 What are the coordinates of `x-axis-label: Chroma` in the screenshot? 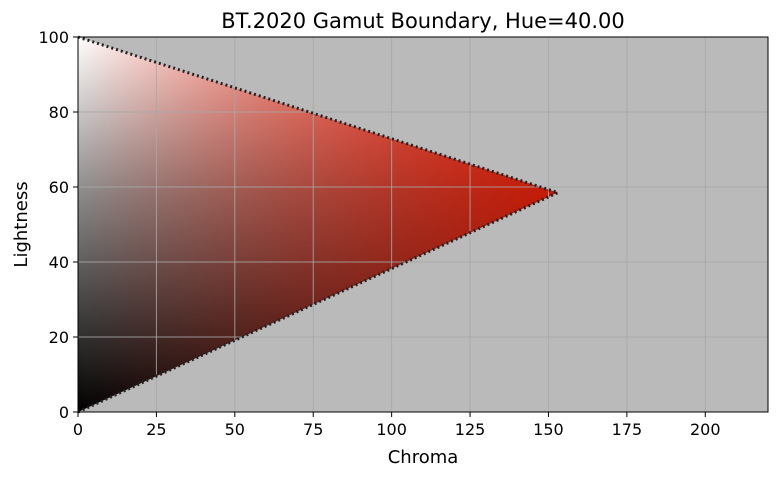 It's located at (423, 457).